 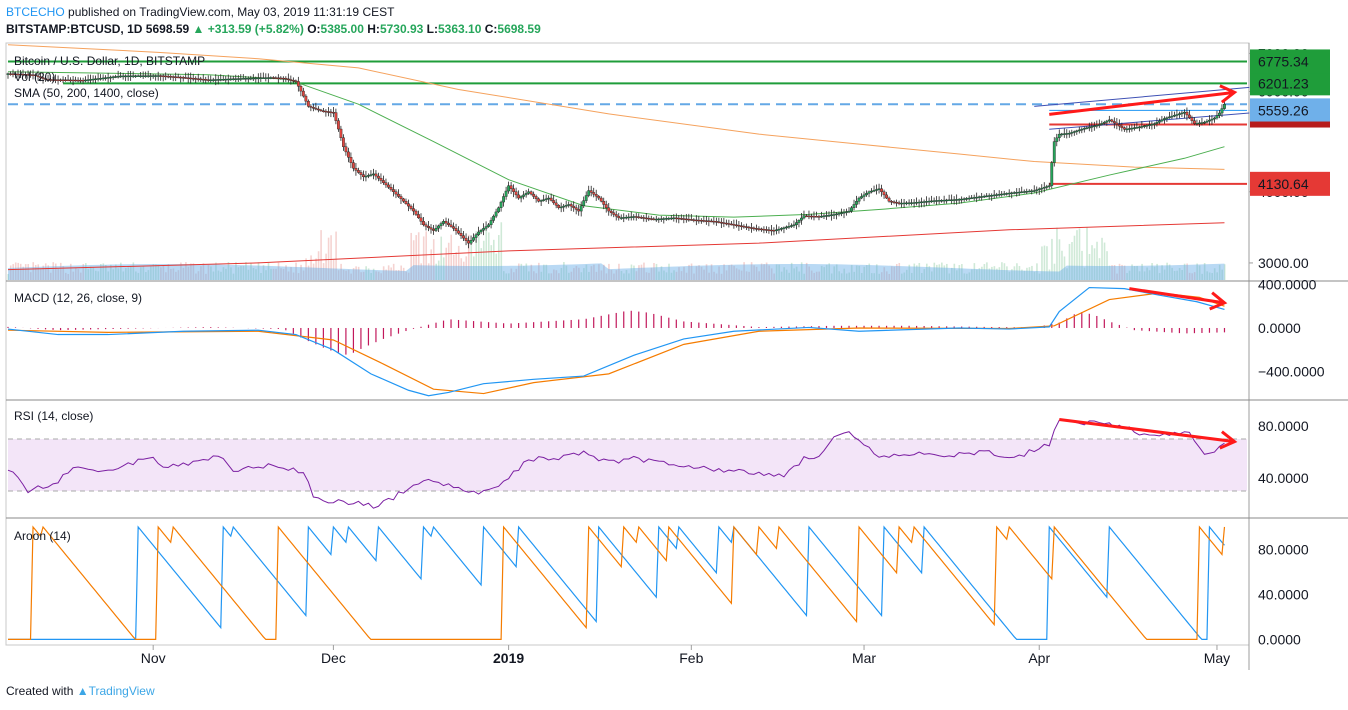 What do you see at coordinates (1177, 296) in the screenshot?
I see `macd-divergence-arrow-shaft` at bounding box center [1177, 296].